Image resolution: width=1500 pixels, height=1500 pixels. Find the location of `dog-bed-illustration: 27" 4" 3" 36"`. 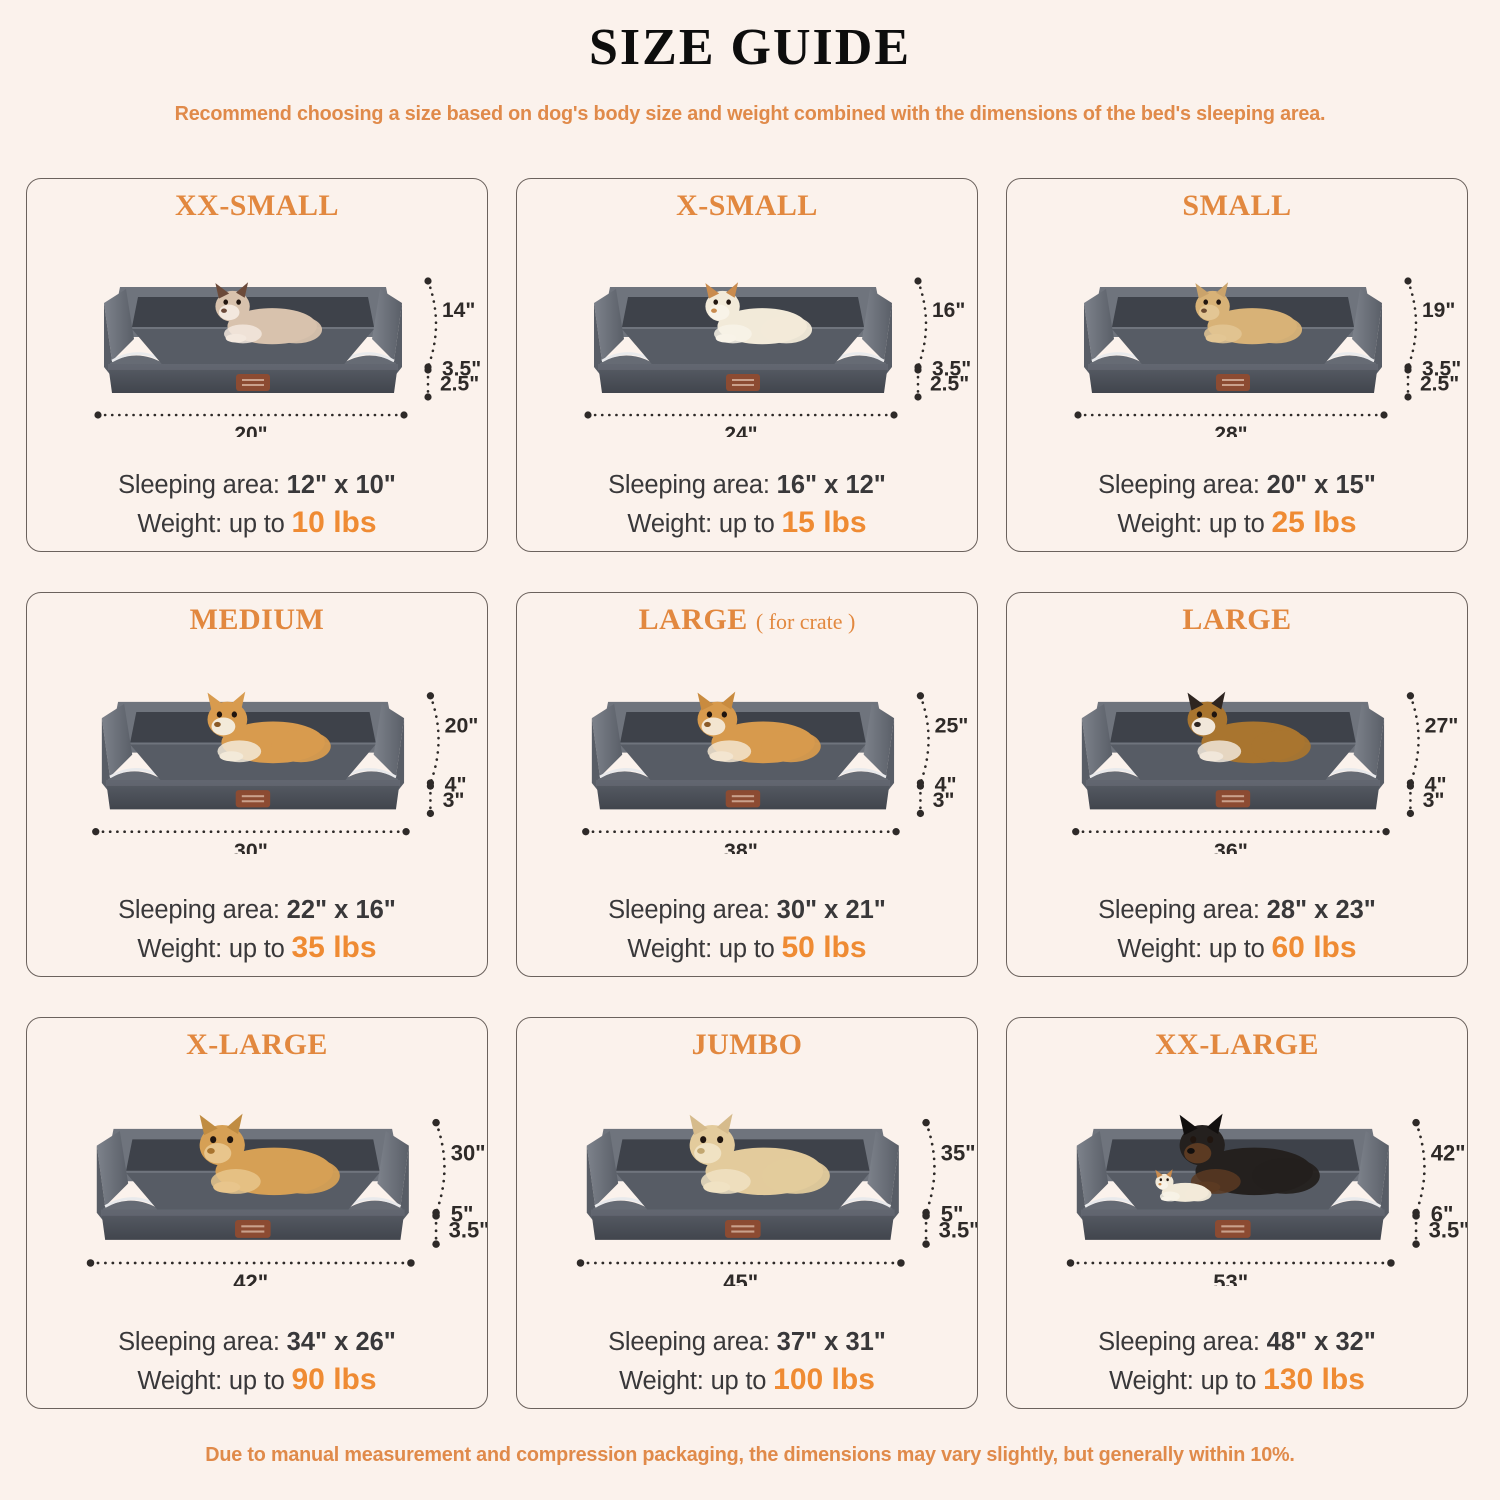

dog-bed-illustration: 27" 4" 3" 36" is located at coordinates (1237, 746).